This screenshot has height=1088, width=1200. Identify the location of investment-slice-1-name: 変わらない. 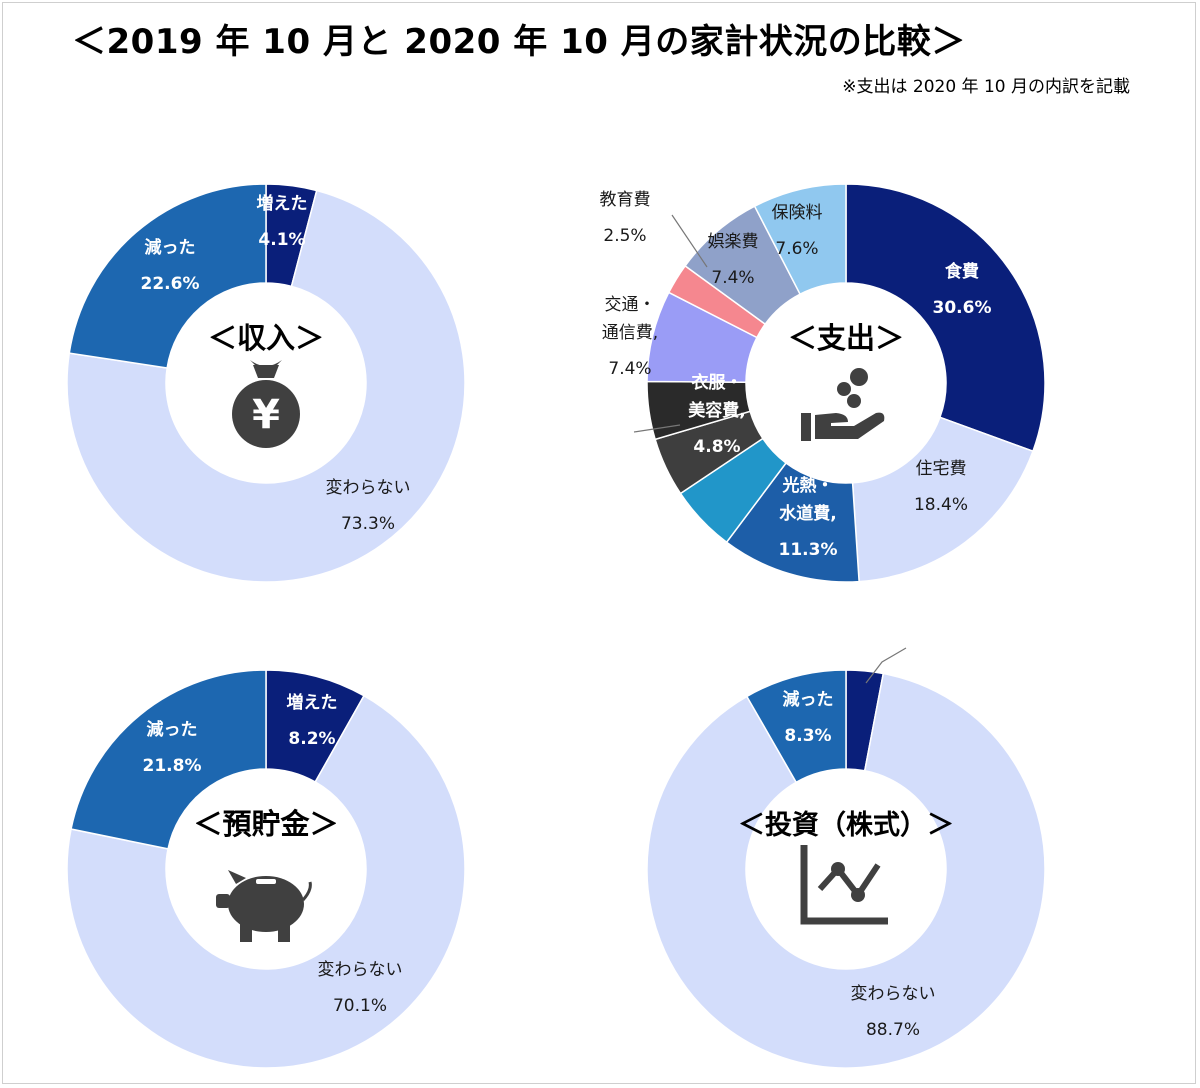
(893, 994).